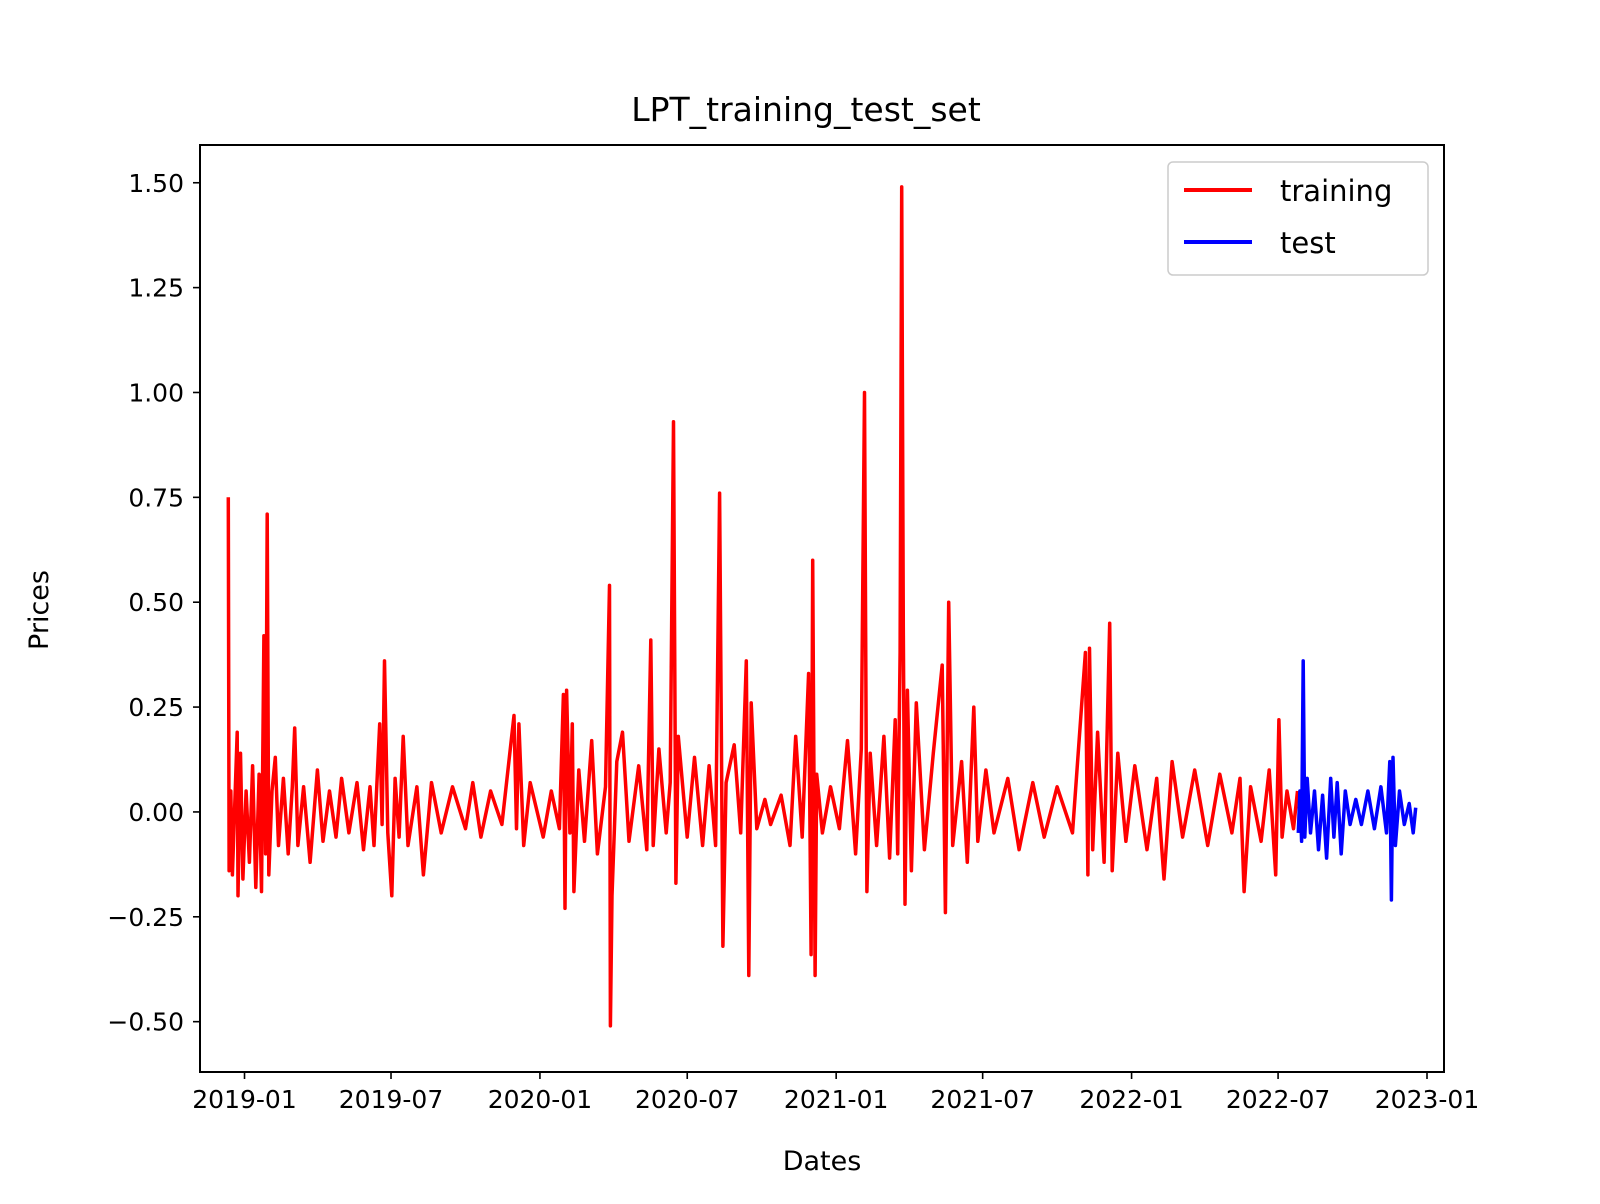  What do you see at coordinates (1278, 1099) in the screenshot?
I see `x-tick-label: 2022-07` at bounding box center [1278, 1099].